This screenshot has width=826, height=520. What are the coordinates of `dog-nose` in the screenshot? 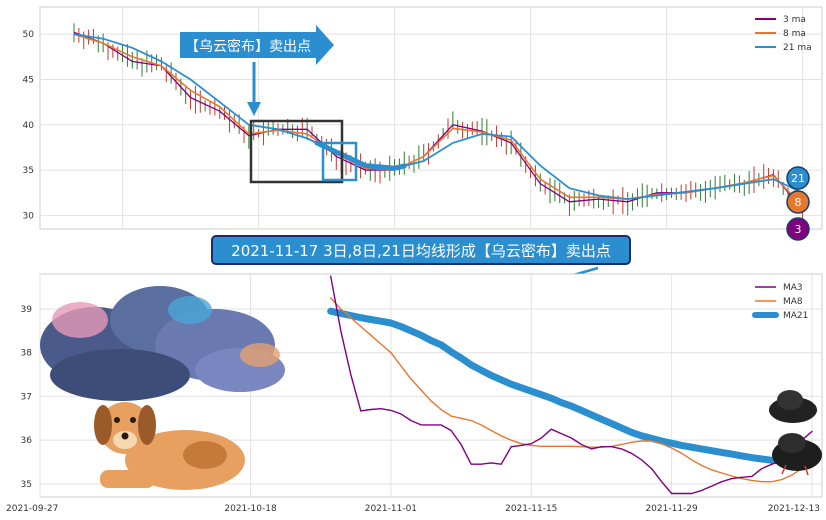 It's located at (125, 436).